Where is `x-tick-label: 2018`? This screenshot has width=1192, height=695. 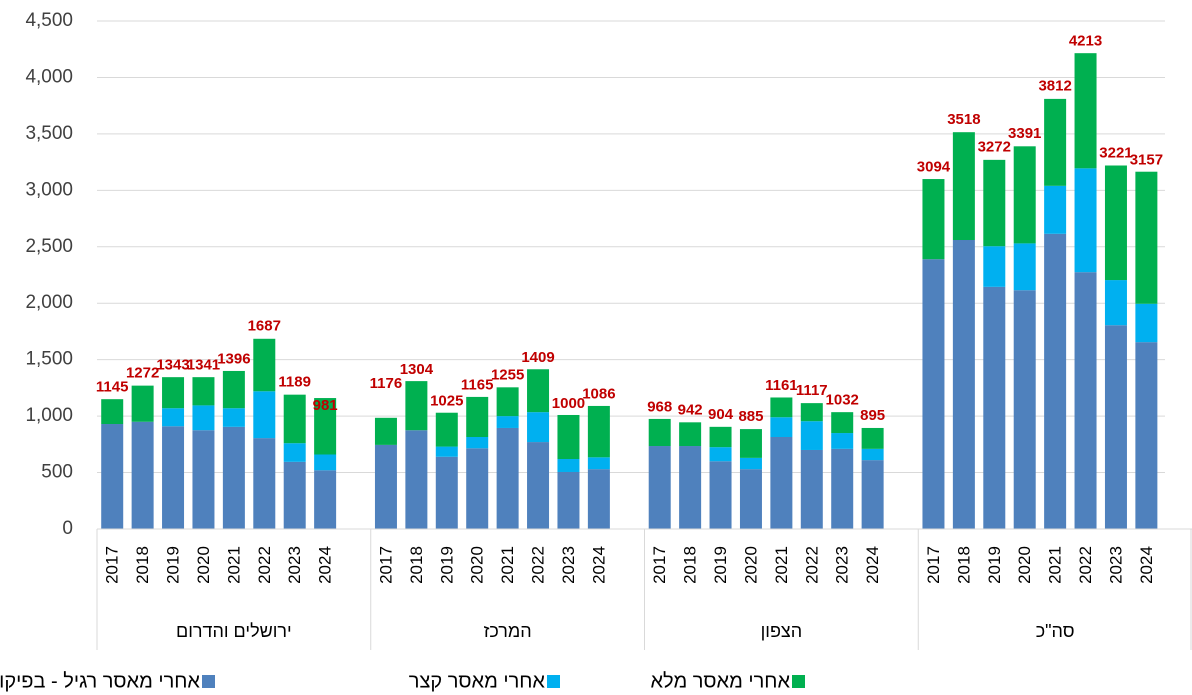 x-tick-label: 2018 is located at coordinates (690, 565).